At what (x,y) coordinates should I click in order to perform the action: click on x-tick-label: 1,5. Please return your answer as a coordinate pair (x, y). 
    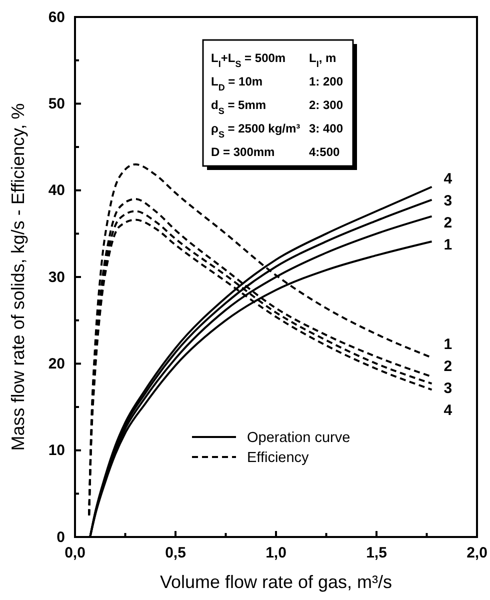
    Looking at the image, I should click on (376, 553).